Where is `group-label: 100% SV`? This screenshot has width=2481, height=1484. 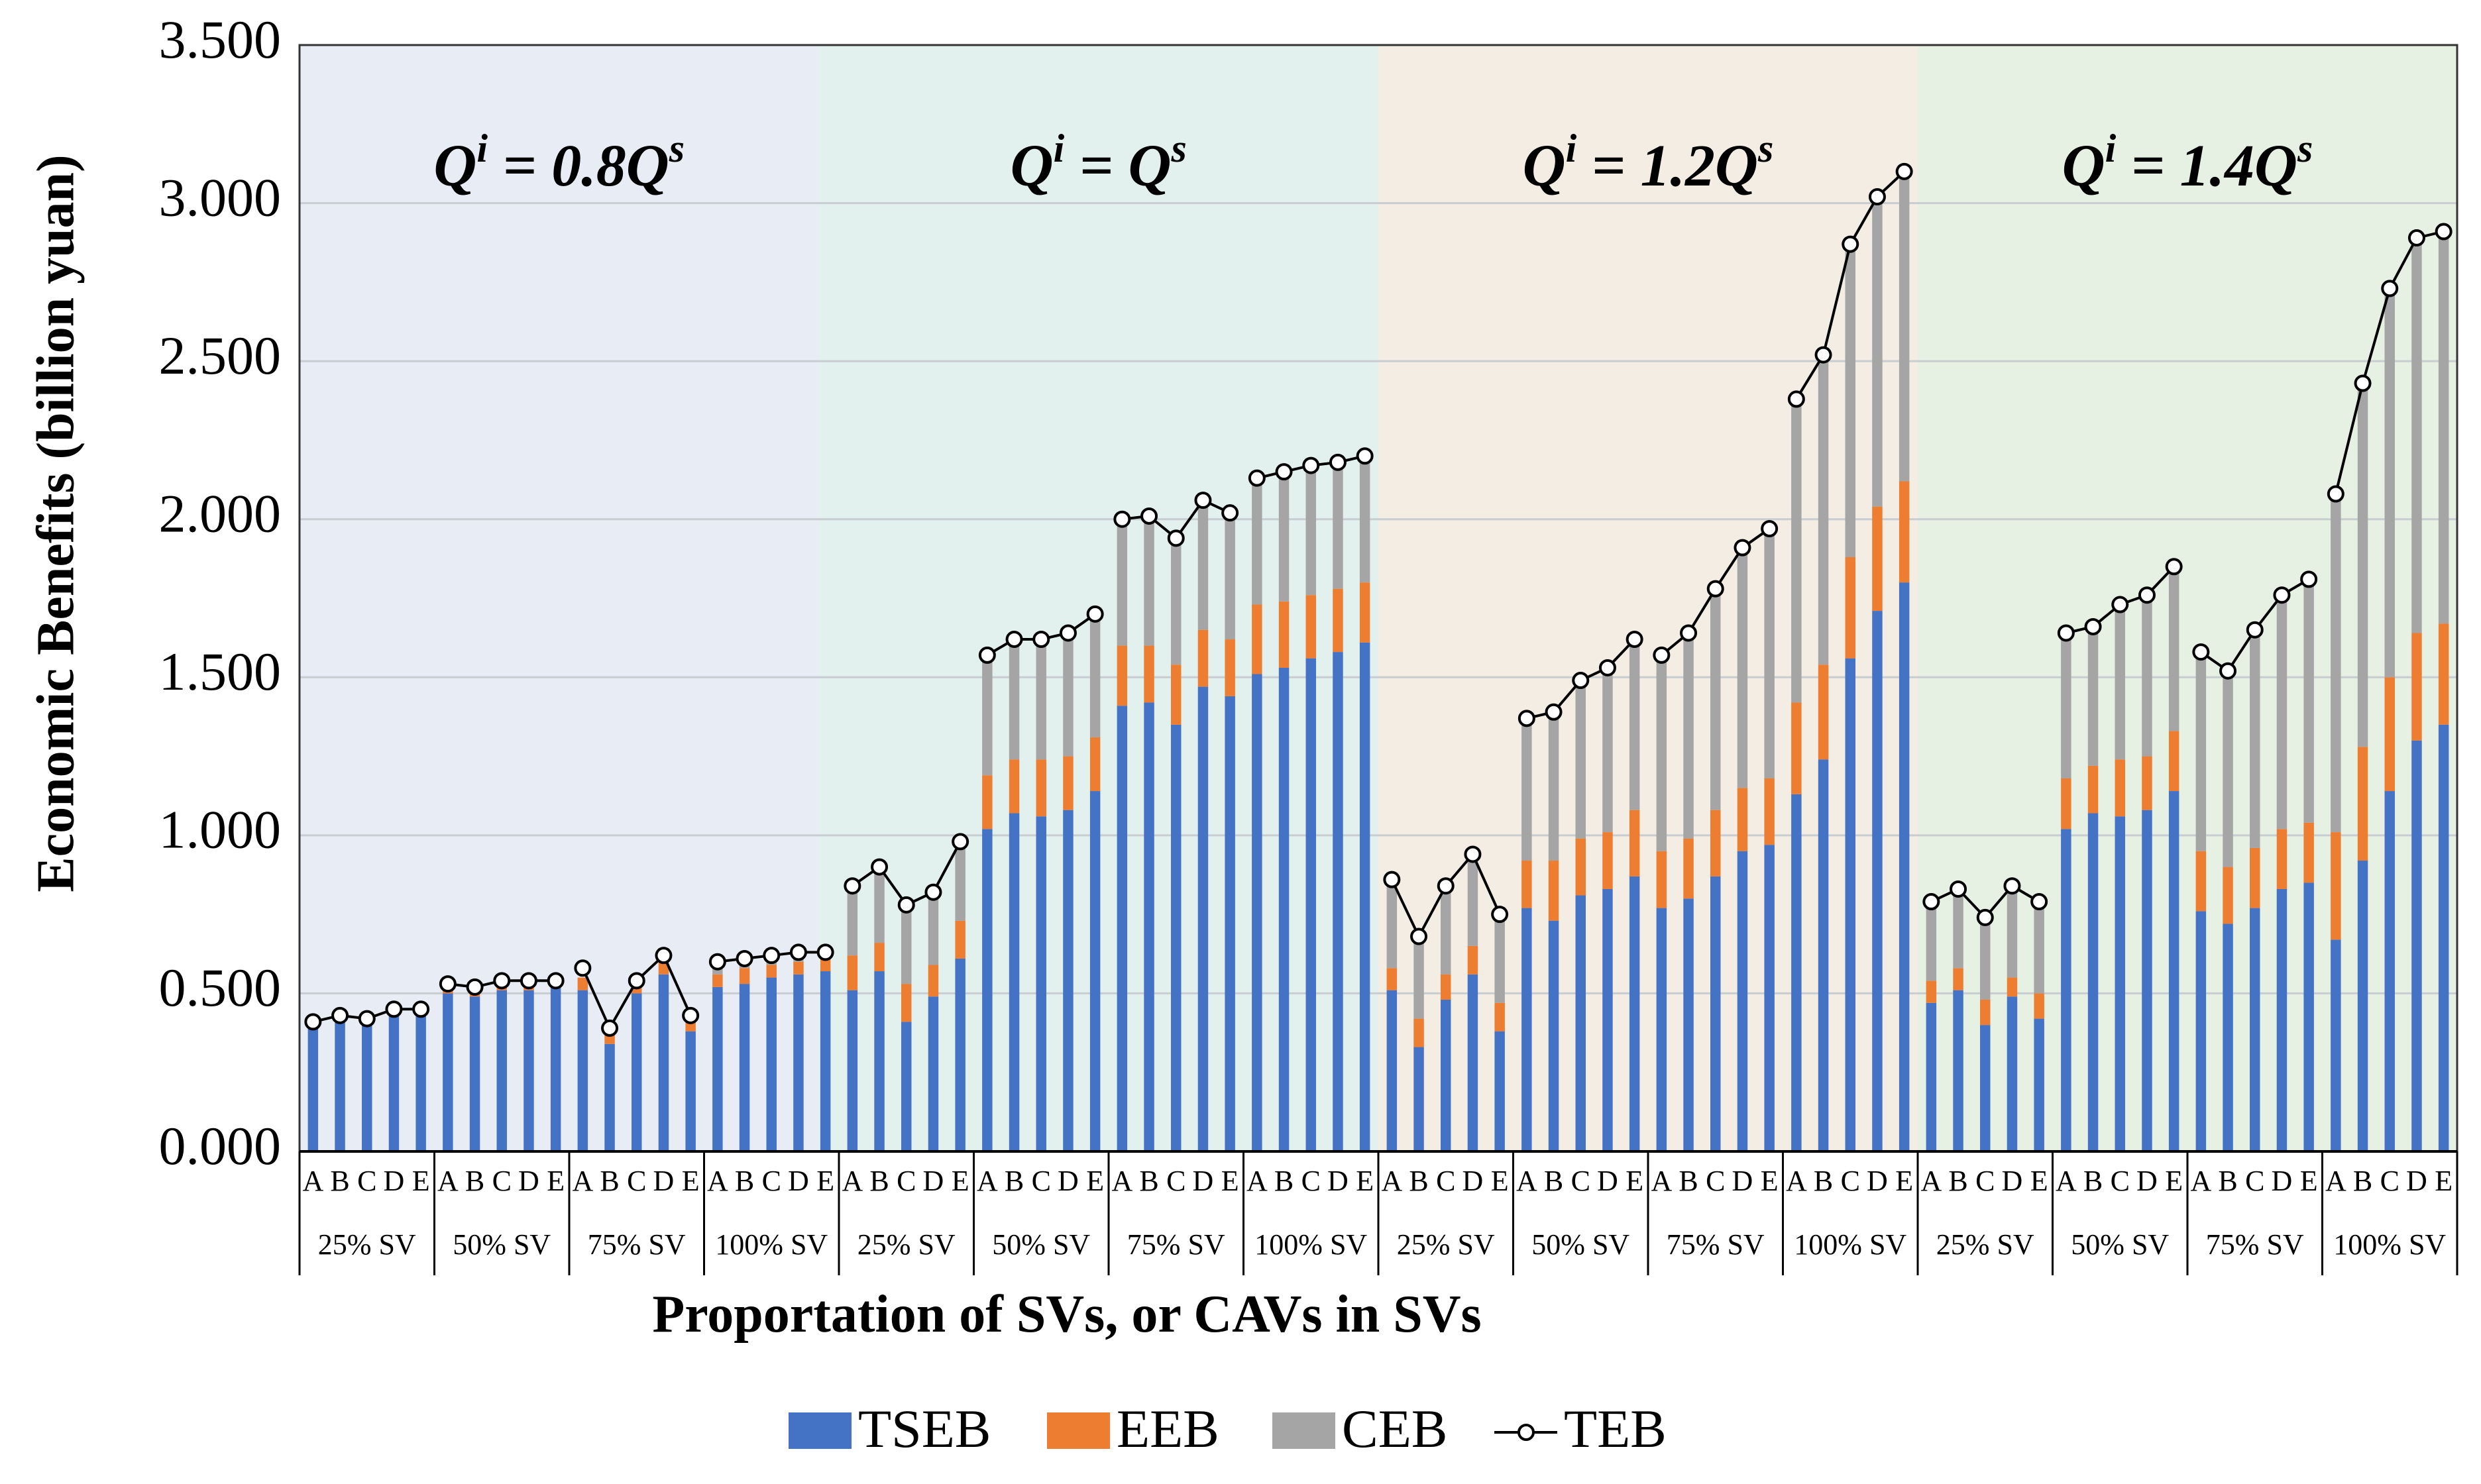
group-label: 100% SV is located at coordinates (1850, 1244).